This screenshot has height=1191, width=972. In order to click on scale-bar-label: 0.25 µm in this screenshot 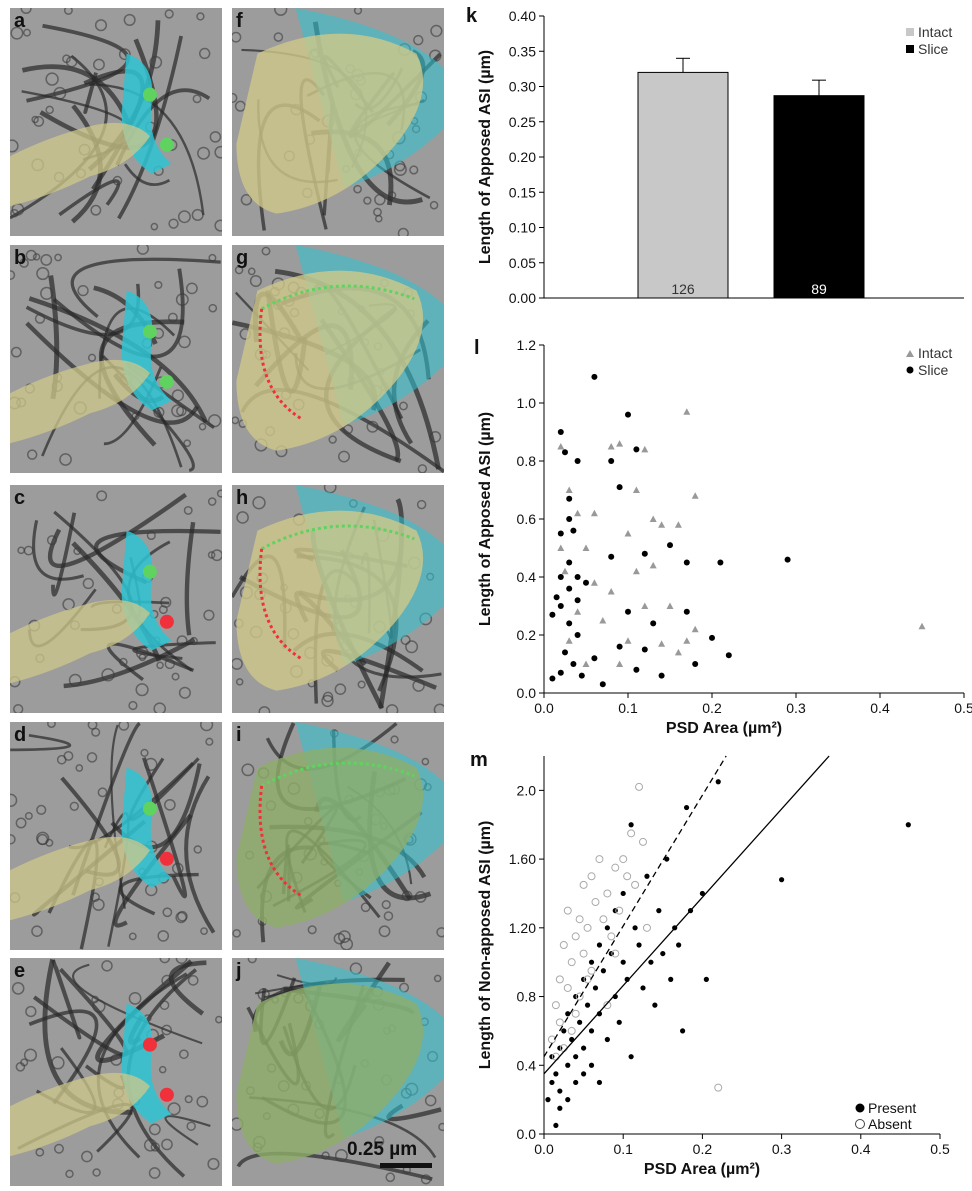, I will do `click(382, 1149)`.